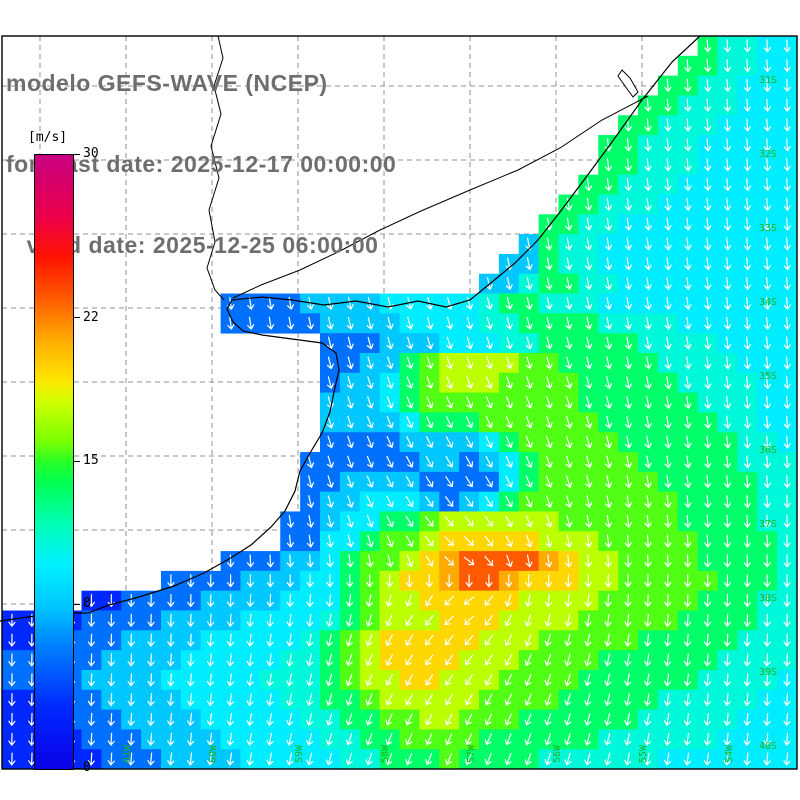 The image size is (800, 800). I want to click on longitude-label: 59W, so click(299, 753).